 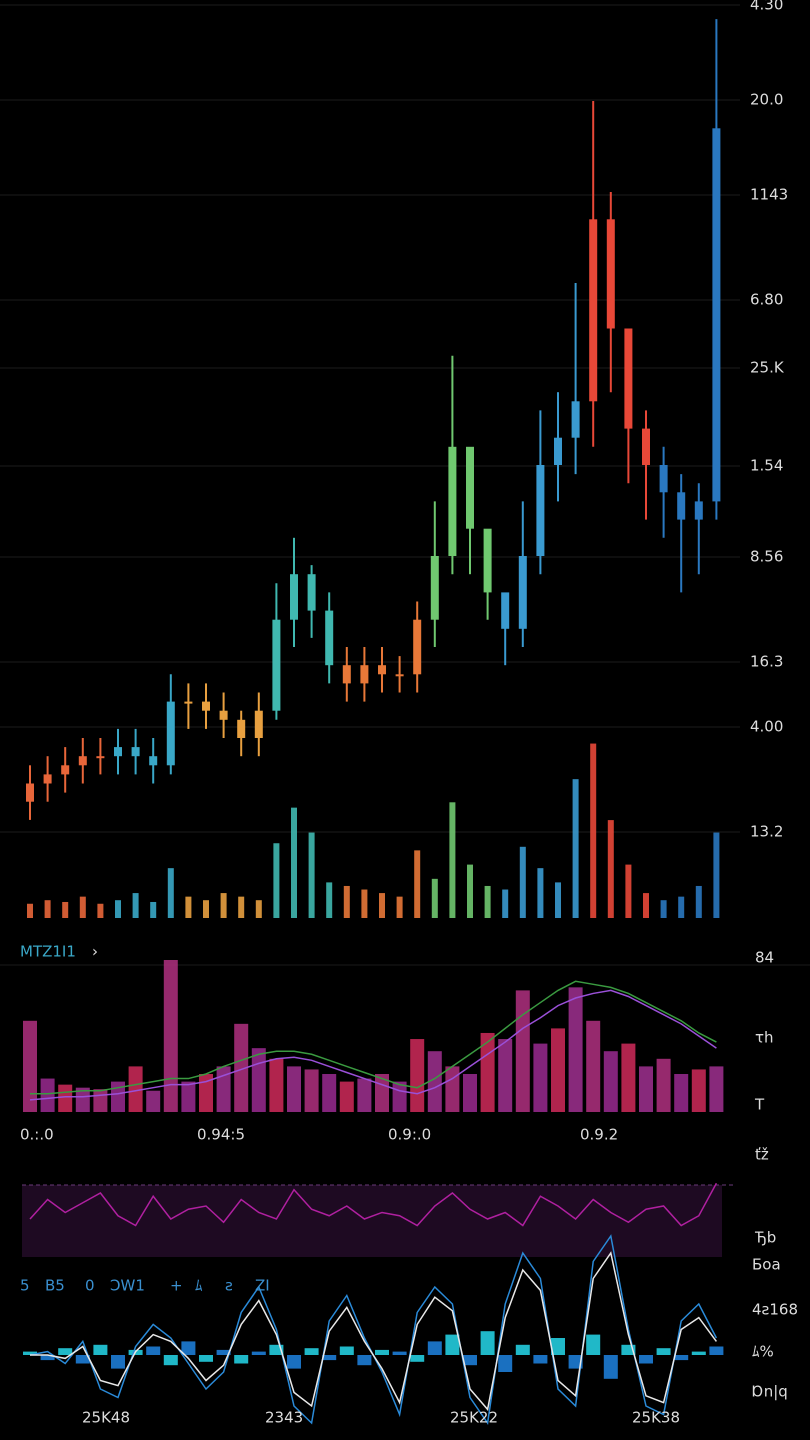 What do you see at coordinates (374, 1331) in the screenshot?
I see `macd-line` at bounding box center [374, 1331].